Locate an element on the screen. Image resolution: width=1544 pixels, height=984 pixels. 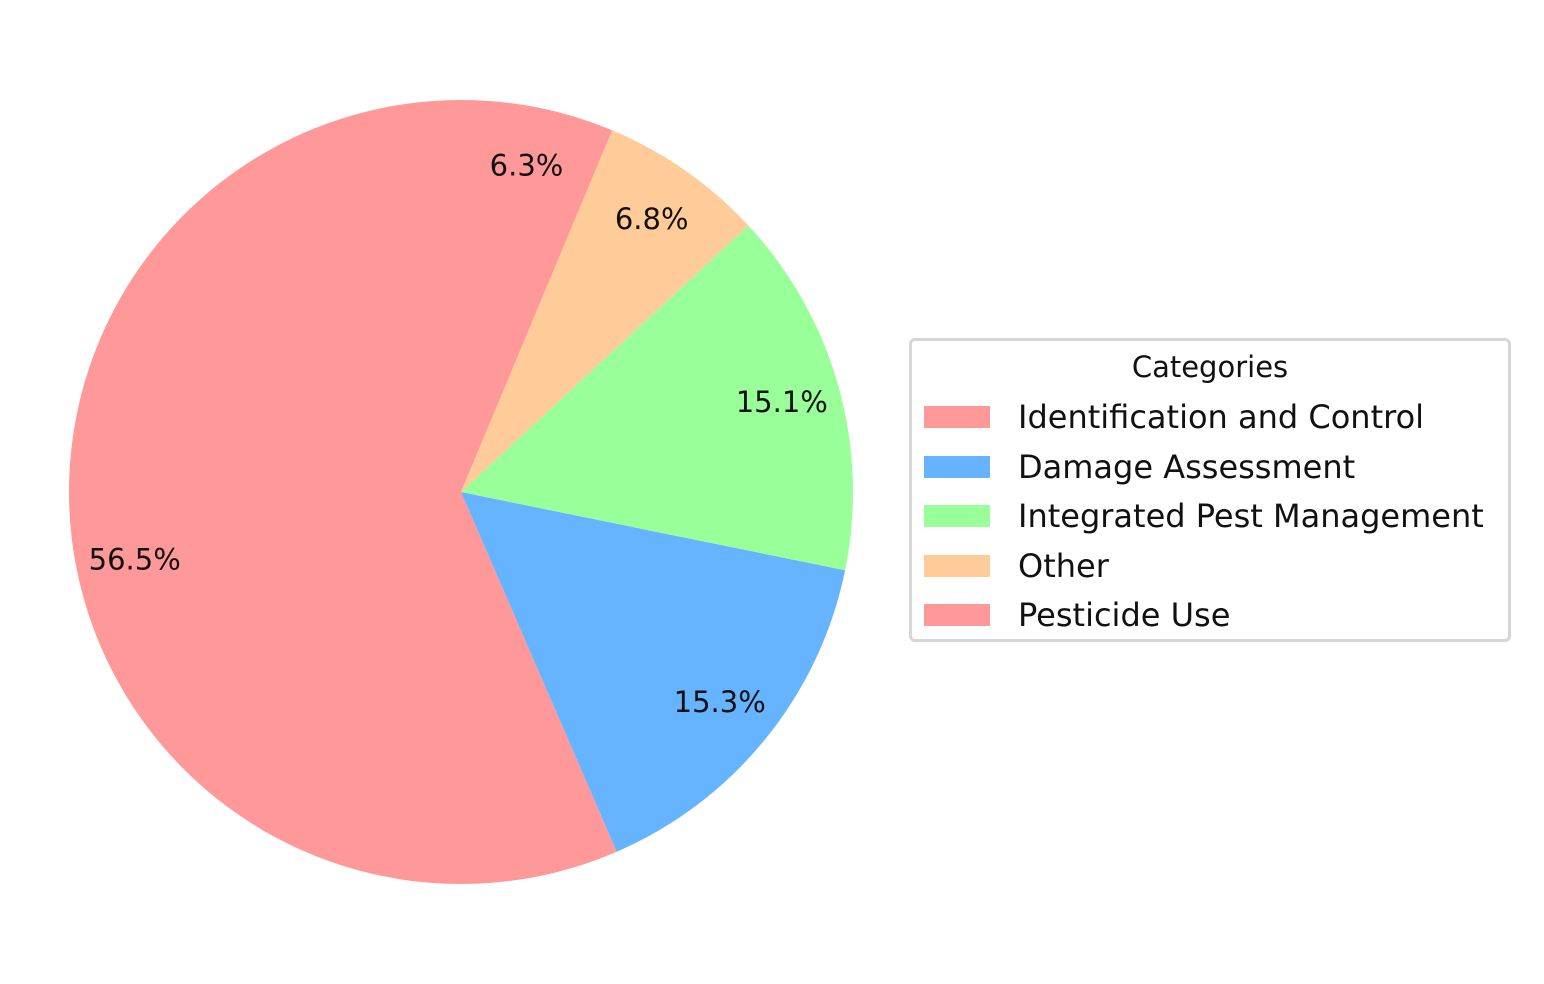
pie-value-label: 56.5% is located at coordinates (135, 560).